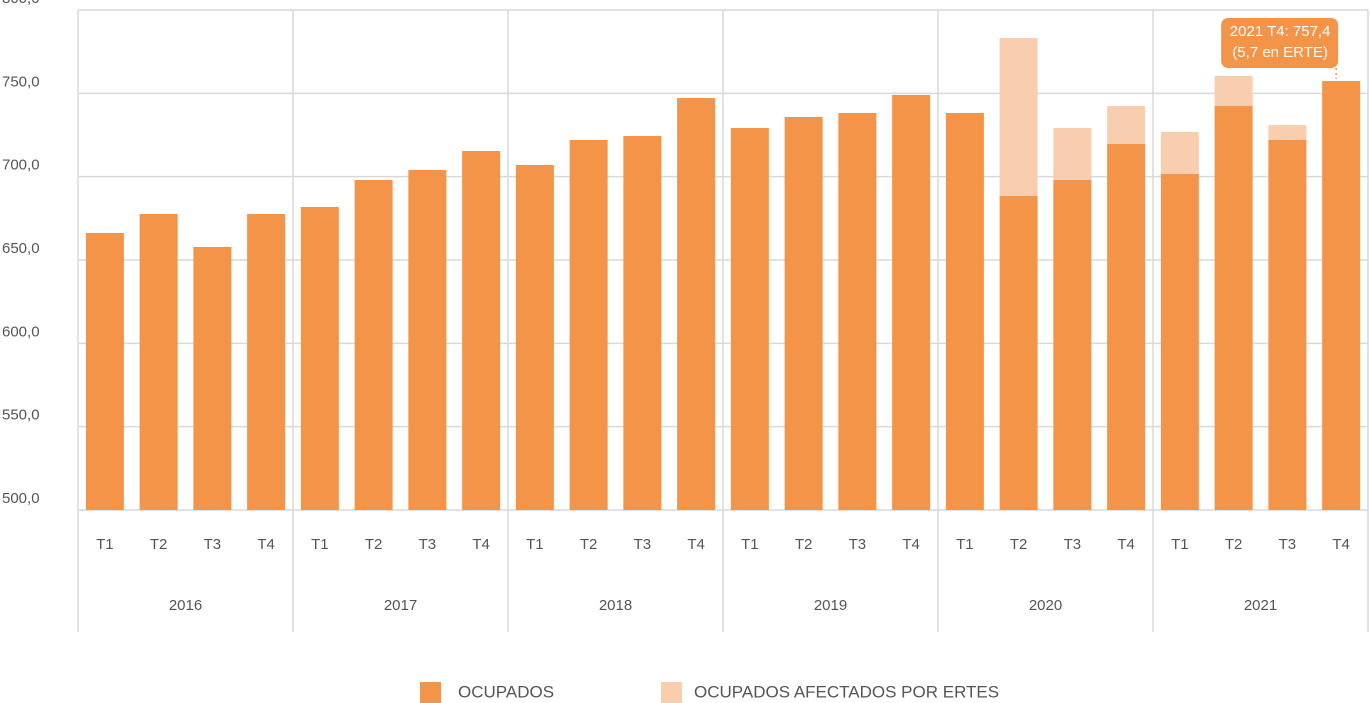 This screenshot has width=1370, height=703. I want to click on y-tick-label: 600,0, so click(21, 331).